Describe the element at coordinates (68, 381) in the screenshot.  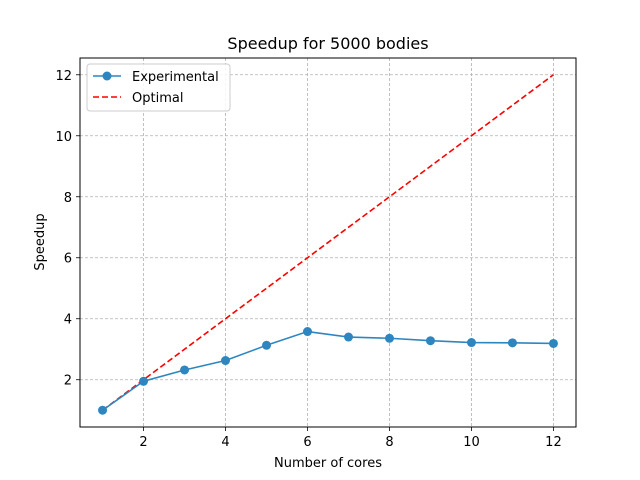
I see `y-tick-label: 2` at that location.